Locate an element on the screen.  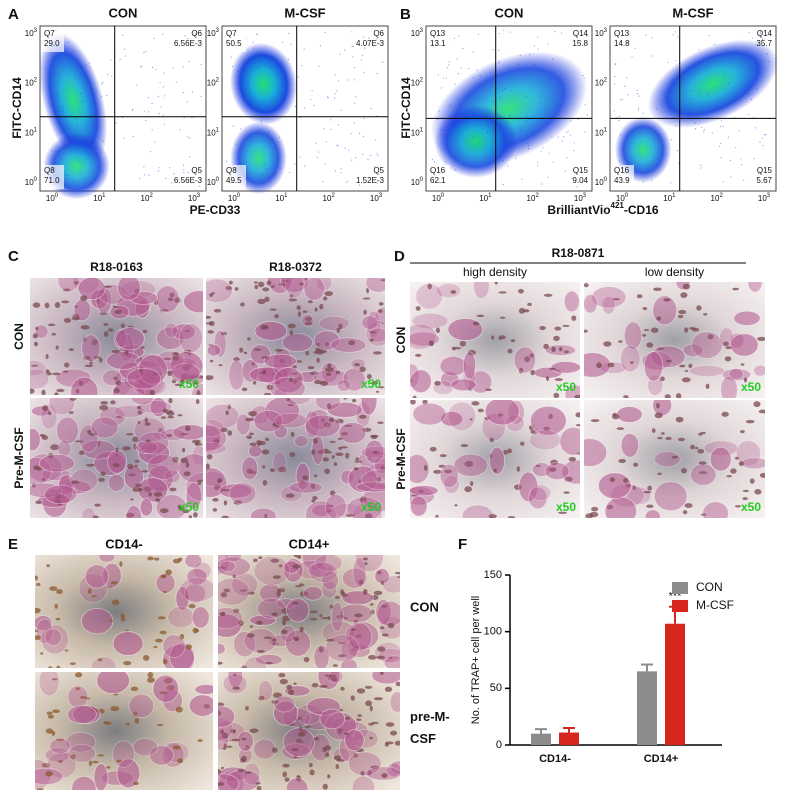
quadrant-name: Q13 is located at coordinates (438, 33).